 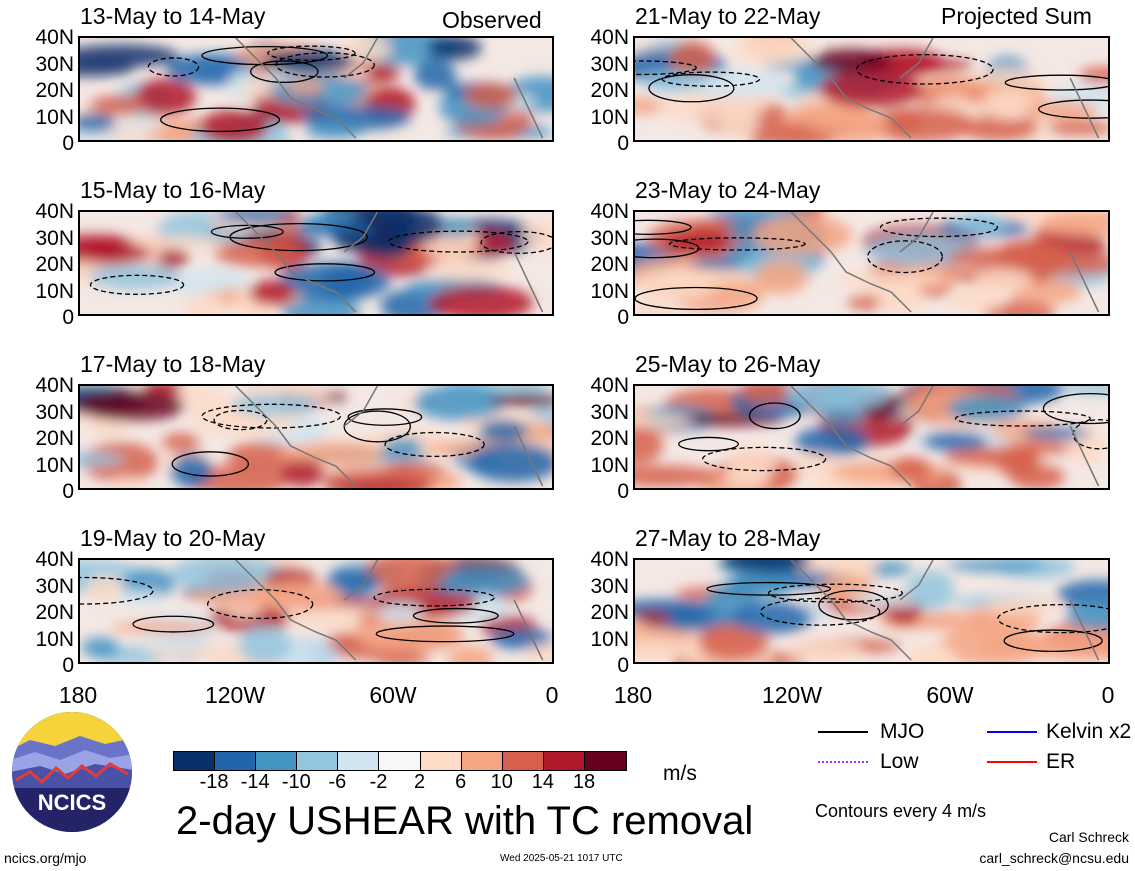 What do you see at coordinates (54, 586) in the screenshot?
I see `ytick-left-row4-1: 30N` at bounding box center [54, 586].